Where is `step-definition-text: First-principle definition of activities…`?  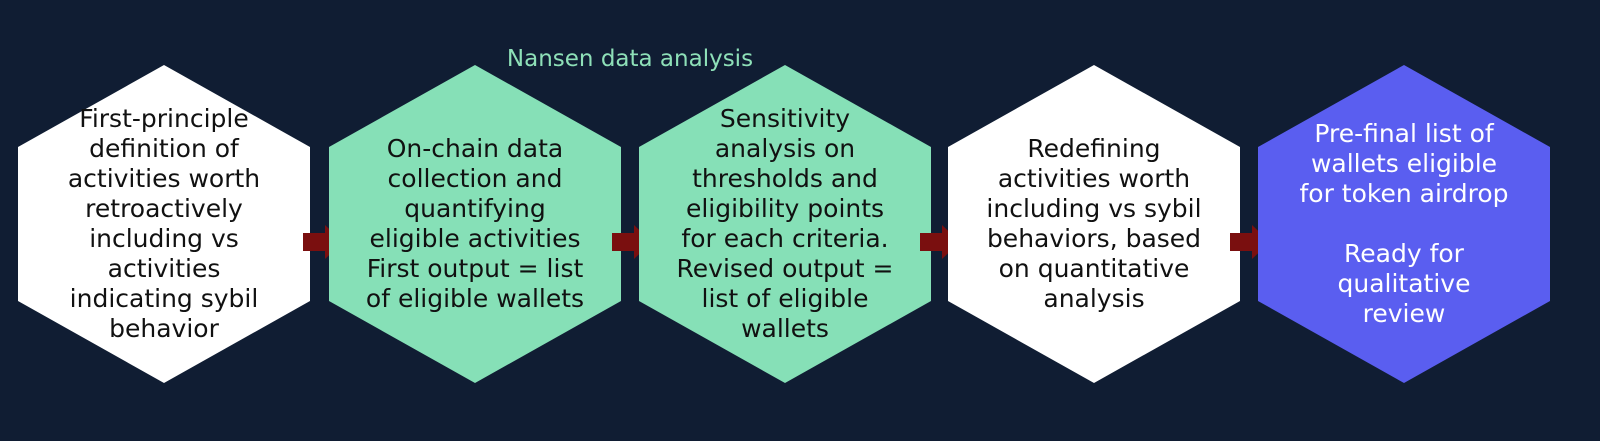
step-definition-text: First-principle definition of activities… is located at coordinates (164, 223).